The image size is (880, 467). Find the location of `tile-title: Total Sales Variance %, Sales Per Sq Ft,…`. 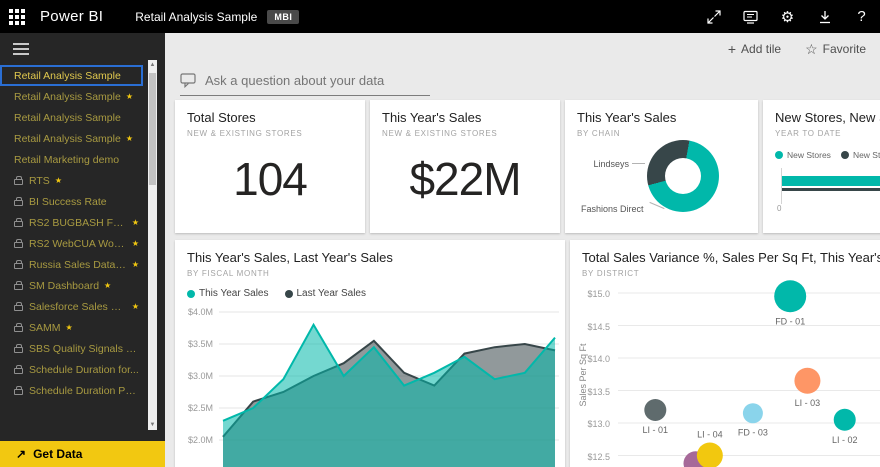

tile-title: Total Sales Variance %, Sales Per Sq Ft,… is located at coordinates (731, 257).